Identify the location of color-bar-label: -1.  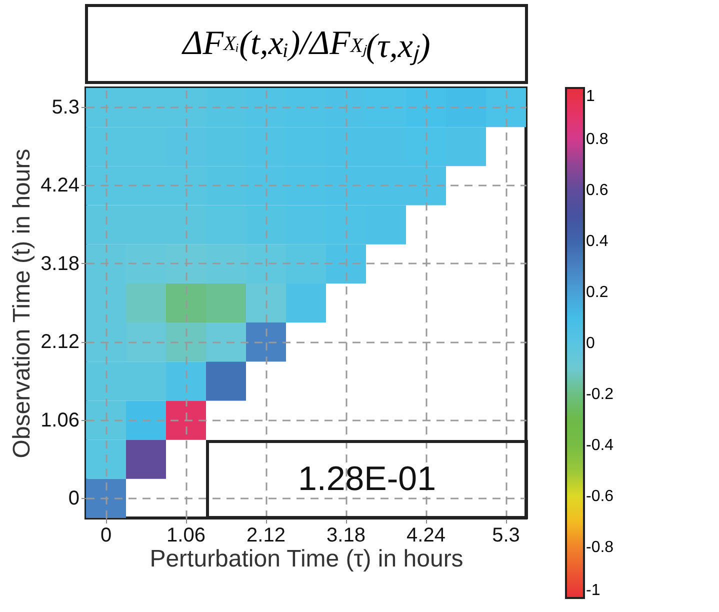
(593, 590).